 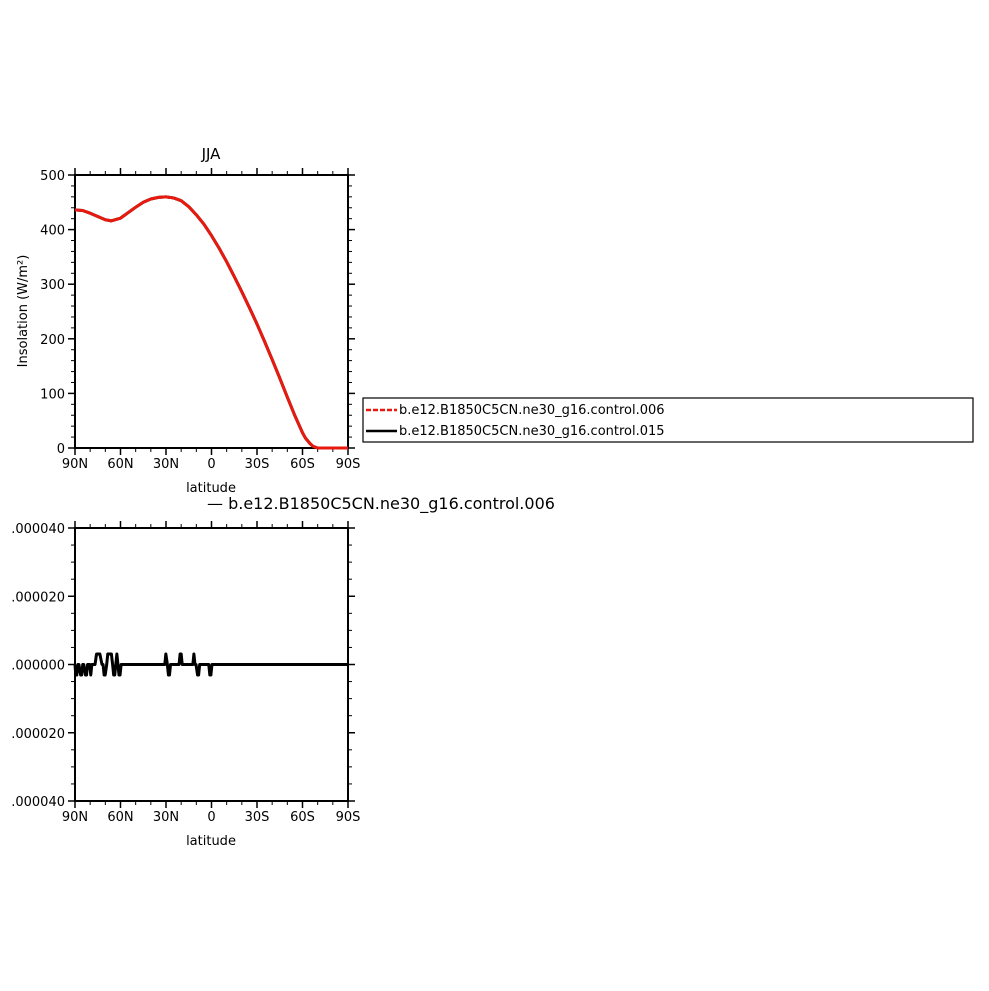 I want to click on y-tick-labels-2: .000040 .000020 .000000 .000020 .000040, so click(x=38, y=666).